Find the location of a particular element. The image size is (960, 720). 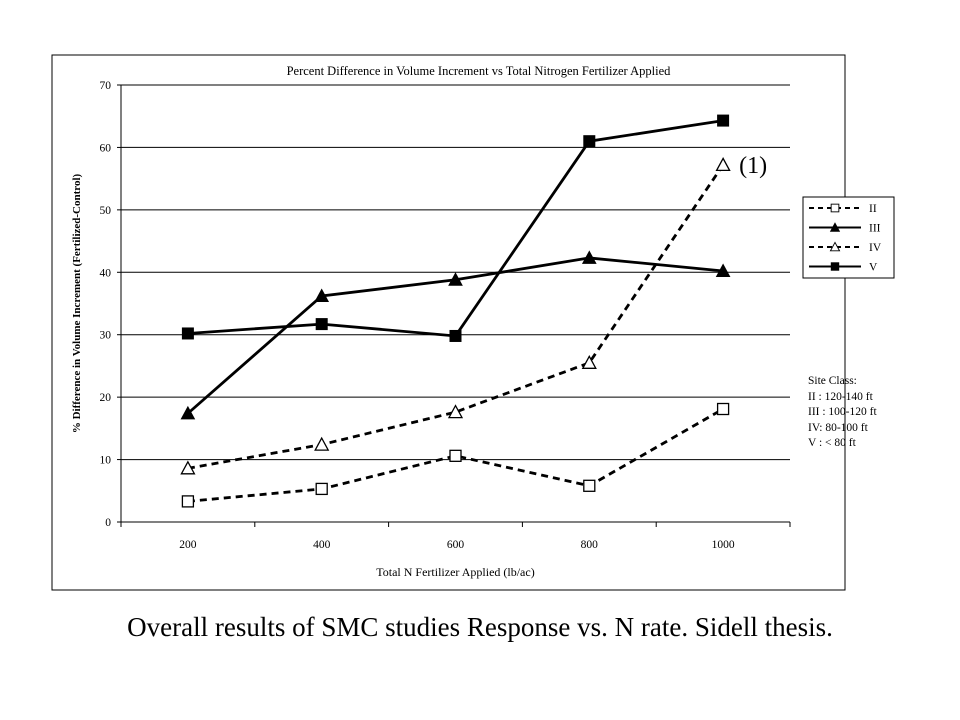

y-tick-label: 0 is located at coordinates (108, 523).